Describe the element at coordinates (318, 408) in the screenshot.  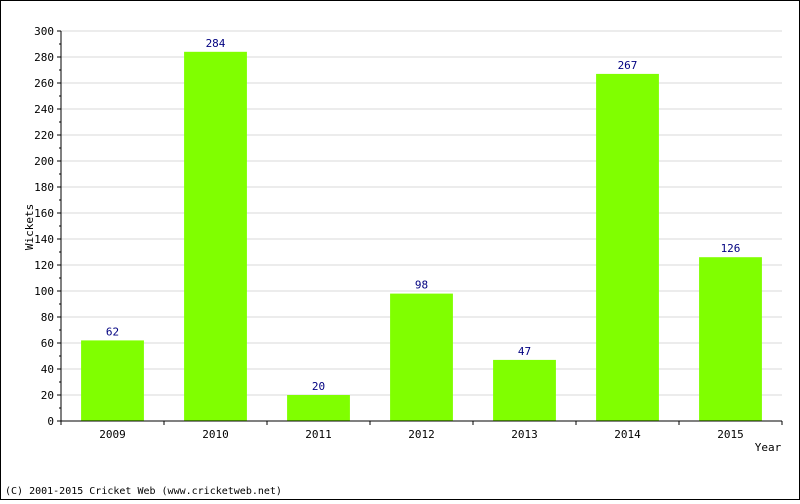
I see `bar-2011` at that location.